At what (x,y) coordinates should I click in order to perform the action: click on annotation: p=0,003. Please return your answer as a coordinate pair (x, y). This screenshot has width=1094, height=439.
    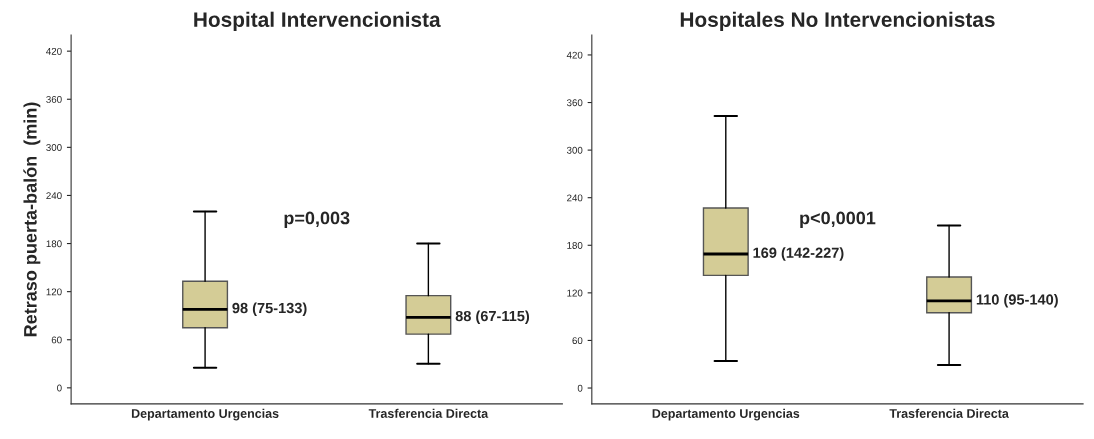
    Looking at the image, I should click on (317, 219).